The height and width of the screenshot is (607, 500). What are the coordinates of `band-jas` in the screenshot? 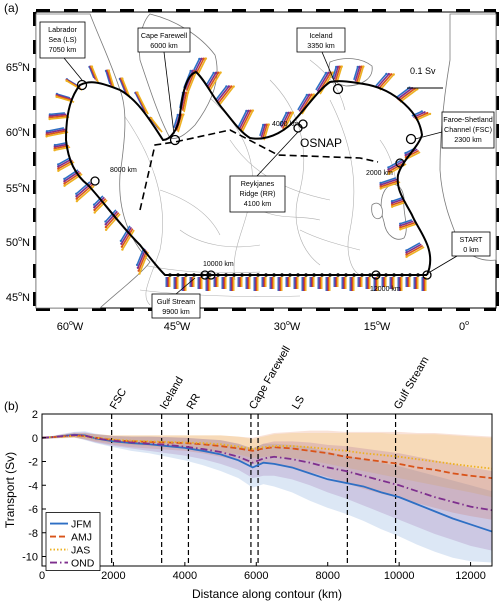 It's located at (267, 465).